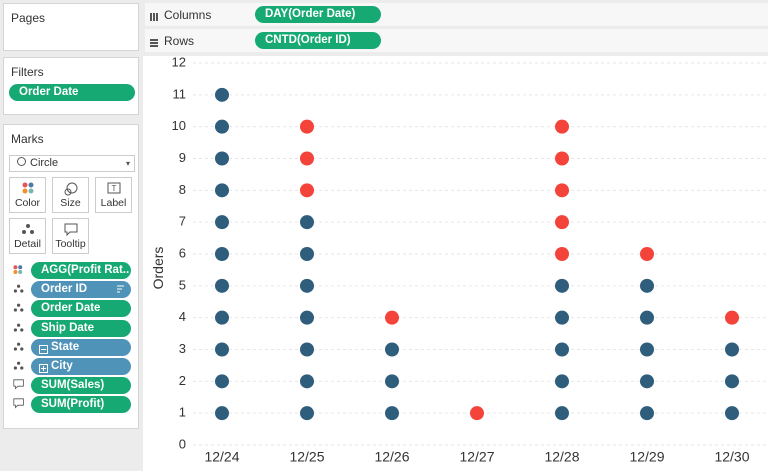 The width and height of the screenshot is (768, 471). I want to click on field-pill: SUM(Sales), so click(81, 386).